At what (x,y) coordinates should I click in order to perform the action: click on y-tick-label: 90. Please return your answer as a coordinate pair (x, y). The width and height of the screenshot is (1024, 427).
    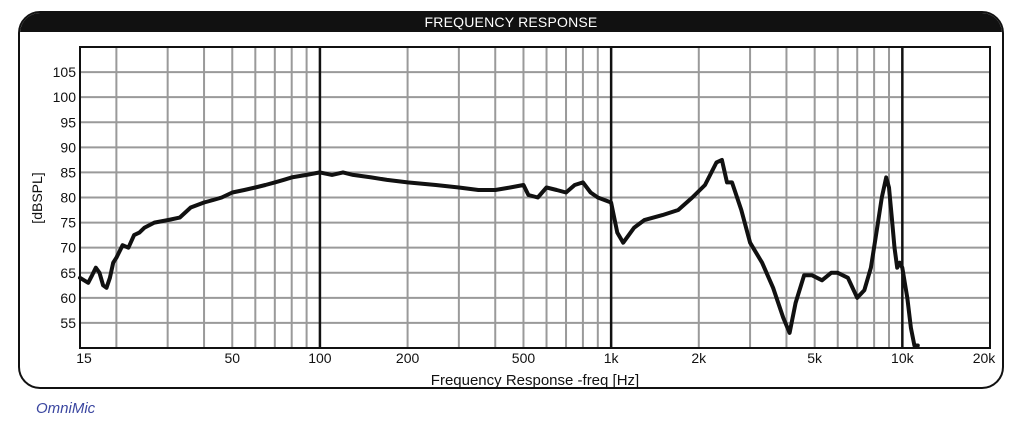
    Looking at the image, I should click on (68, 147).